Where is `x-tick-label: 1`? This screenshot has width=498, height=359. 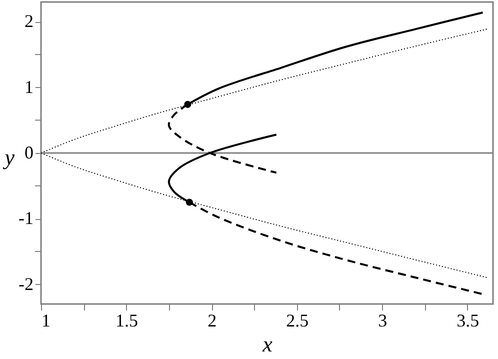
x-tick-label: 1 is located at coordinates (46, 320).